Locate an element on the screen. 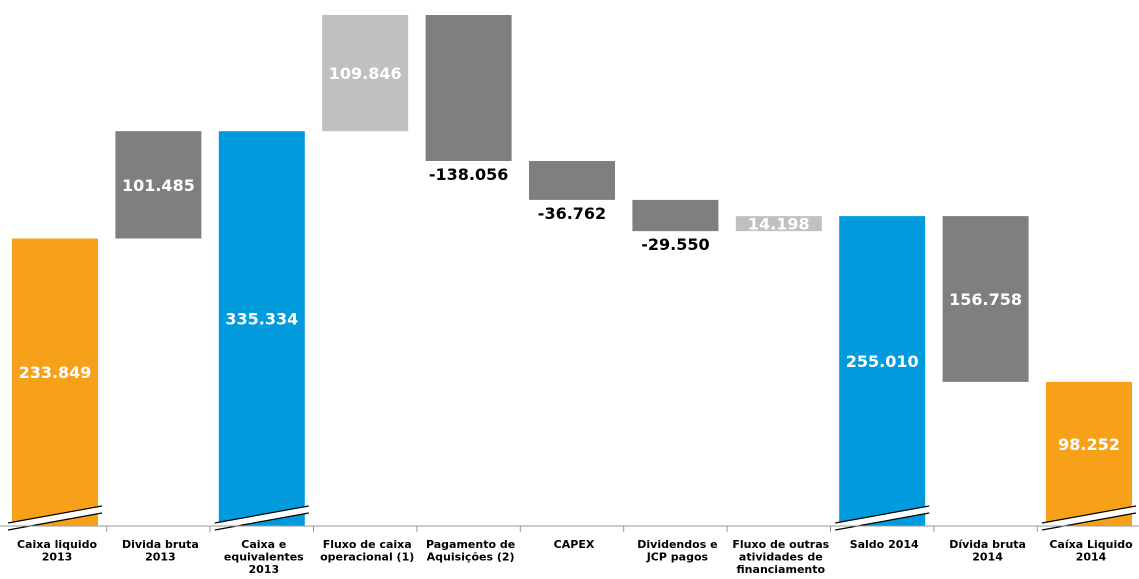 The image size is (1139, 579). category-label: Divida bruta 2013 is located at coordinates (160, 551).